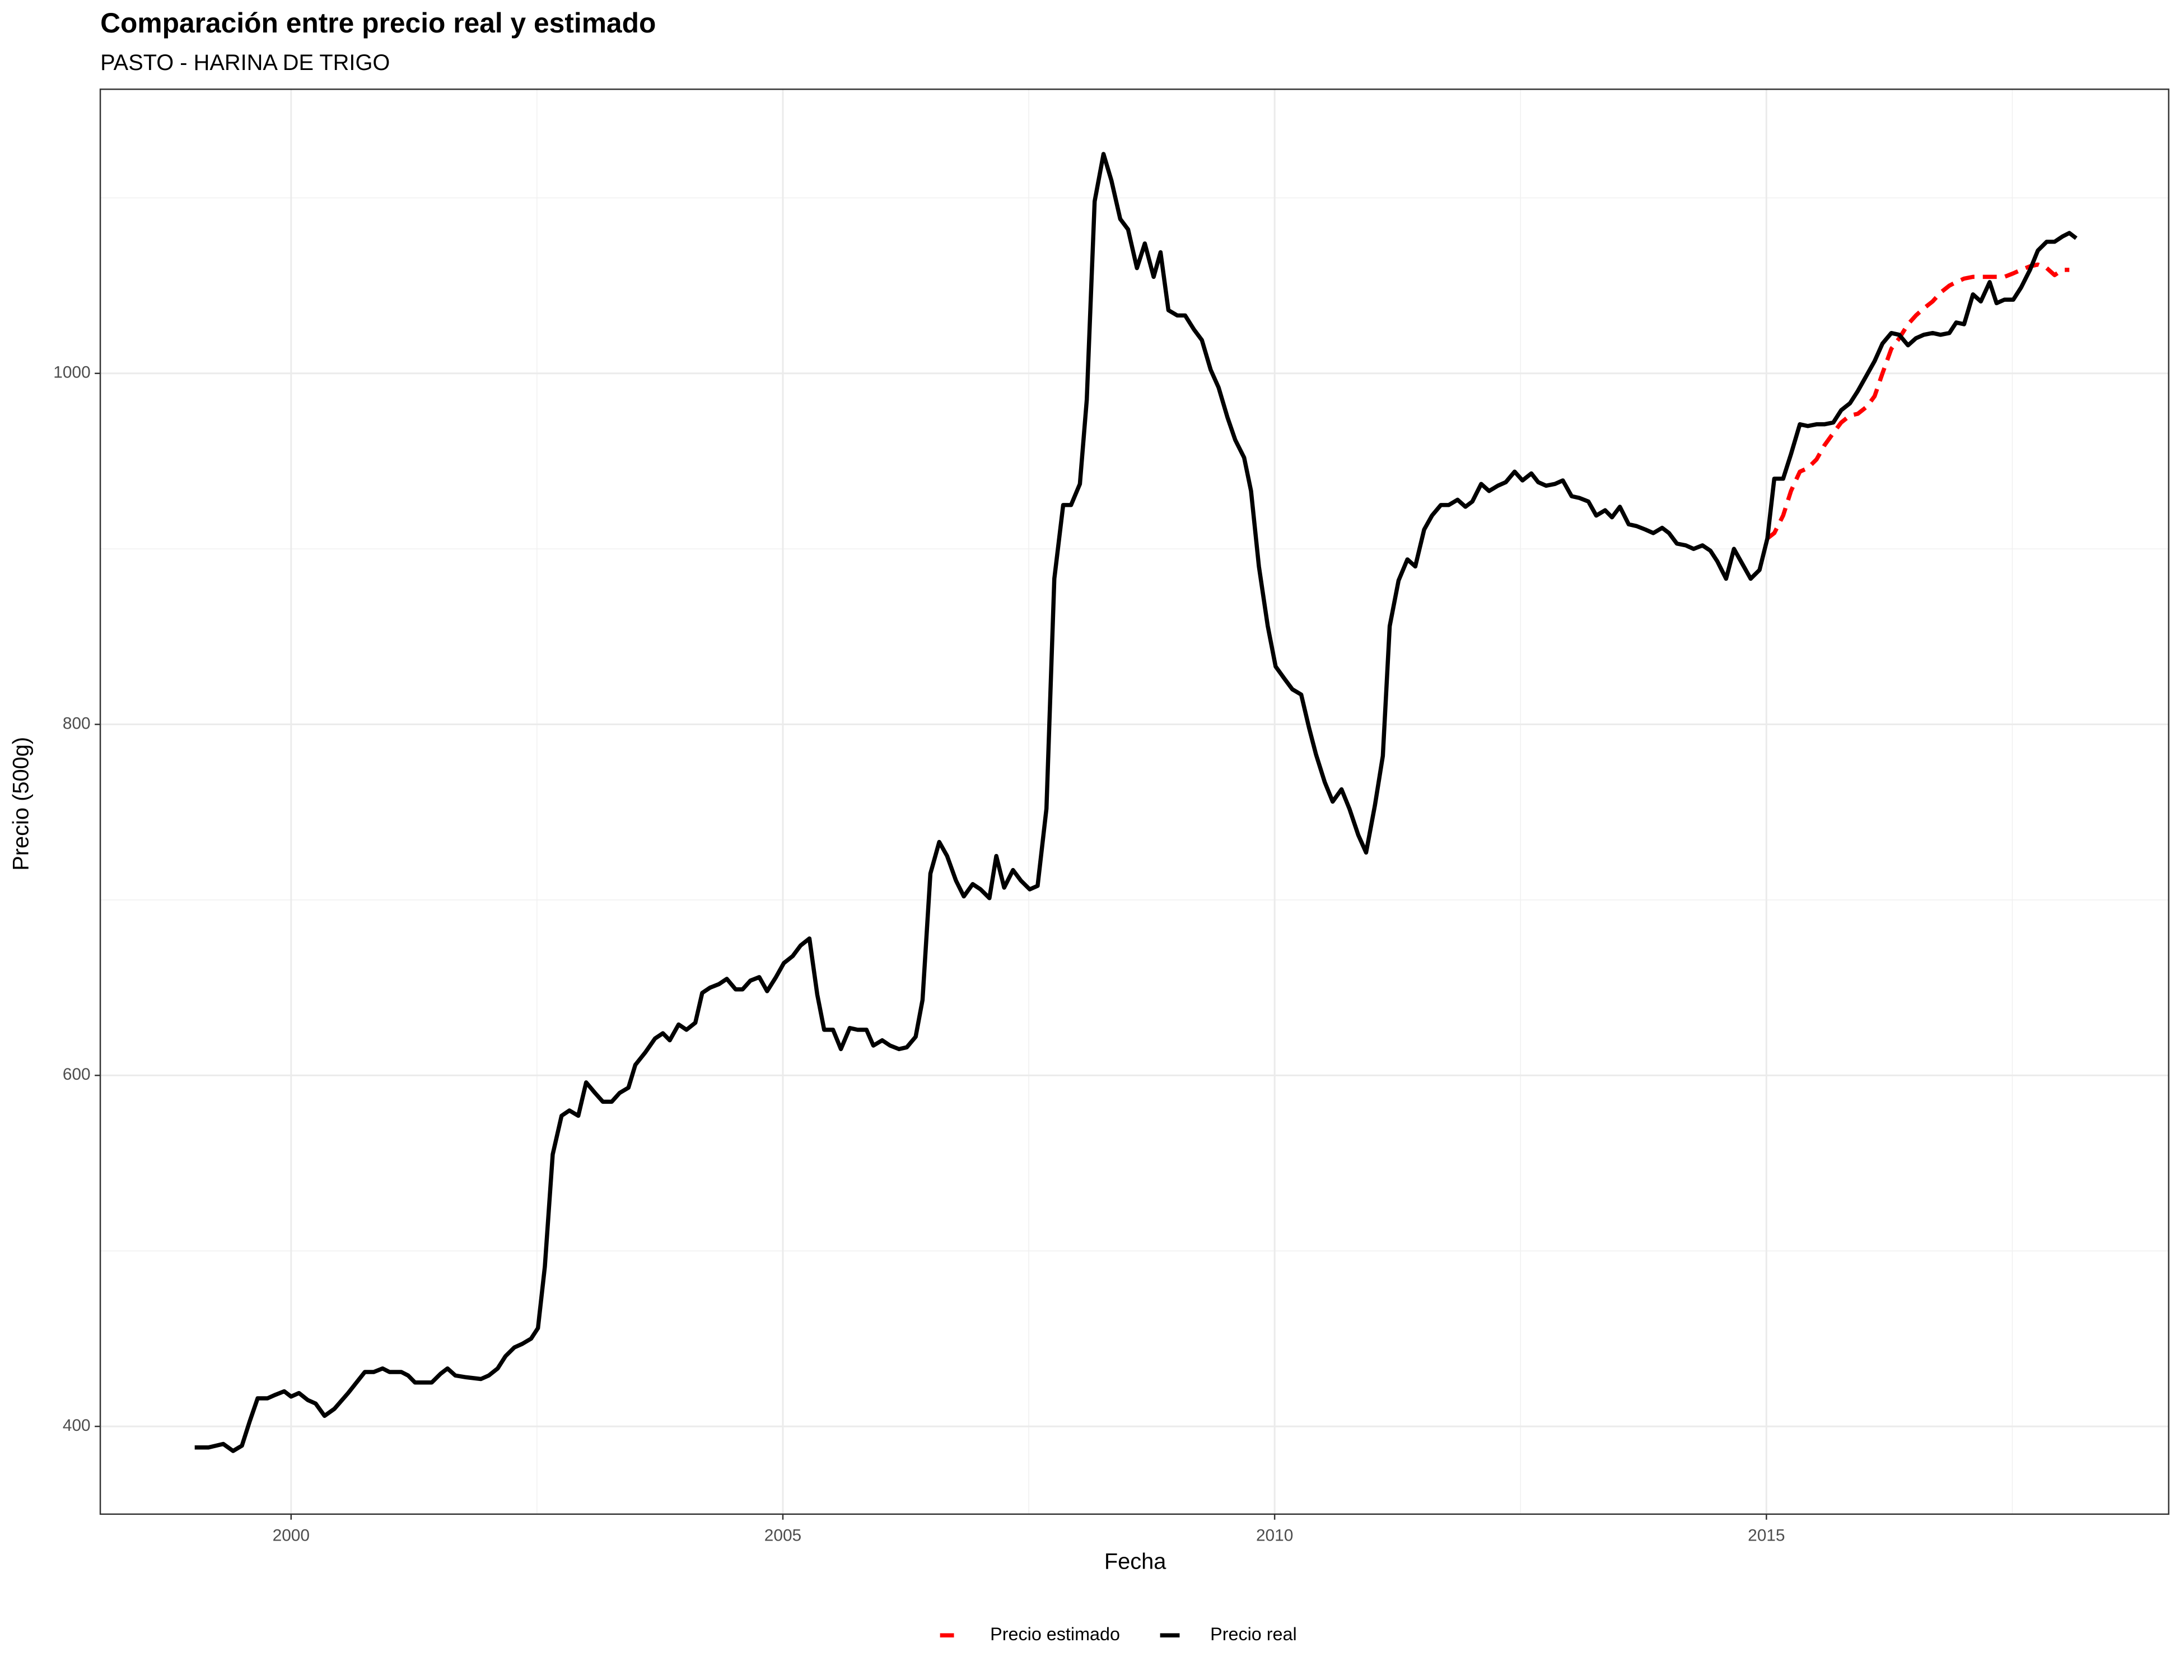 This screenshot has height=1680, width=2184. What do you see at coordinates (77, 1074) in the screenshot?
I see `y-tick-label: 600` at bounding box center [77, 1074].